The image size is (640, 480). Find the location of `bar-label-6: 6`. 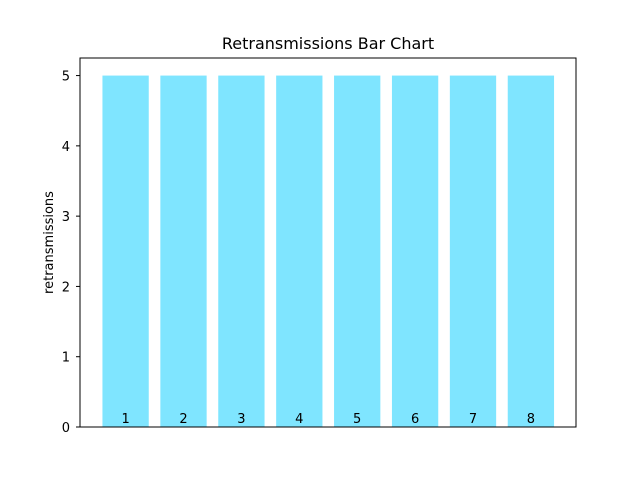

bar-label-6: 6 is located at coordinates (415, 419).